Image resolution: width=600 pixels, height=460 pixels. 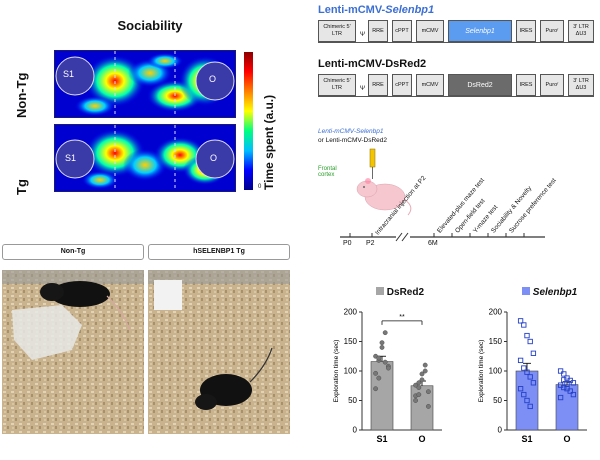 I want to click on heatmap-tg: S1 O, so click(x=145, y=158).